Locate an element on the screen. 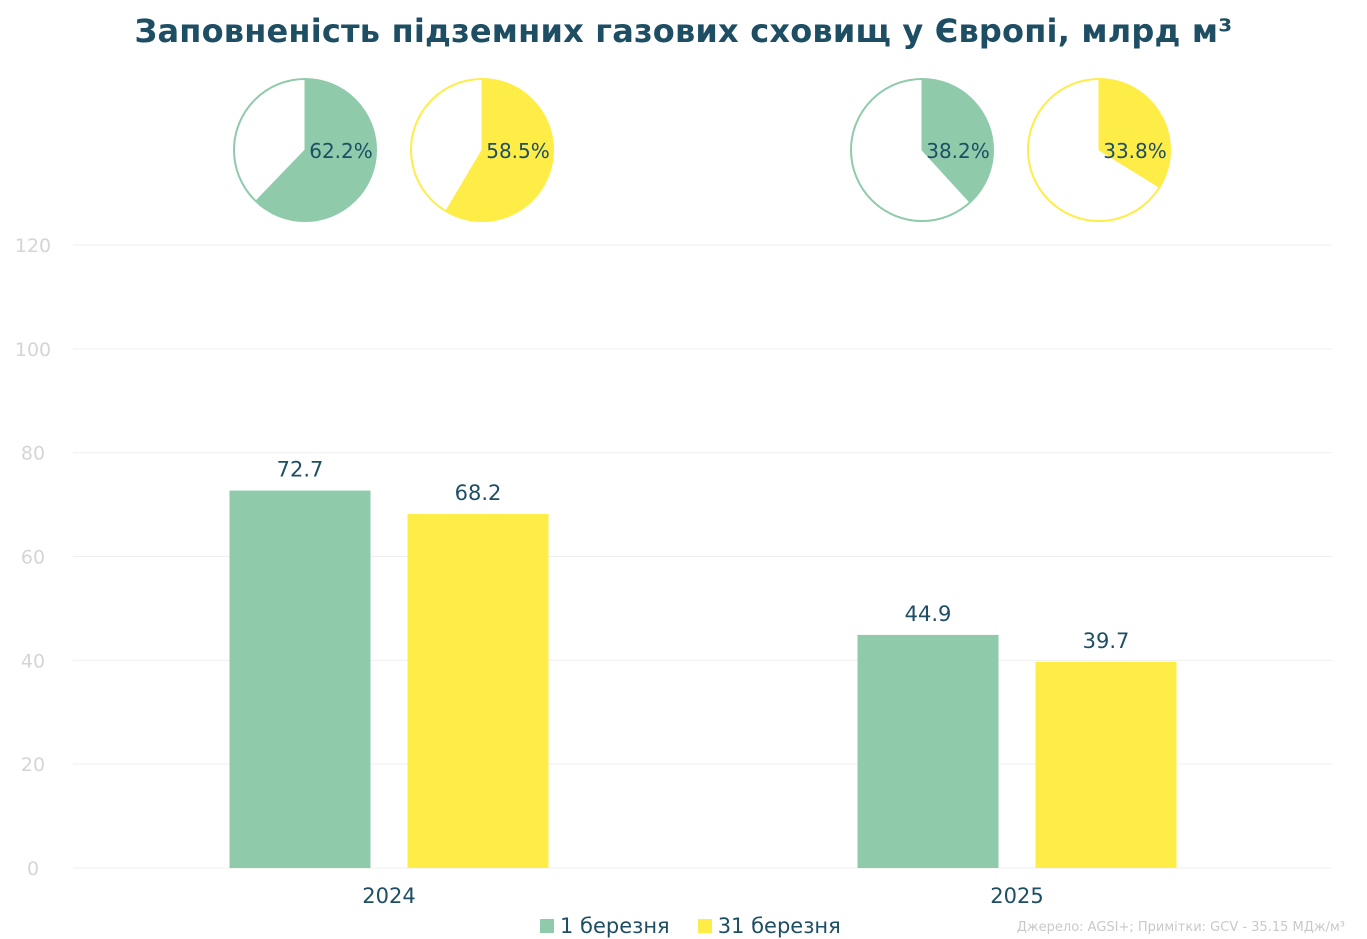 The width and height of the screenshot is (1367, 939). data-label: 68.2 is located at coordinates (478, 493).